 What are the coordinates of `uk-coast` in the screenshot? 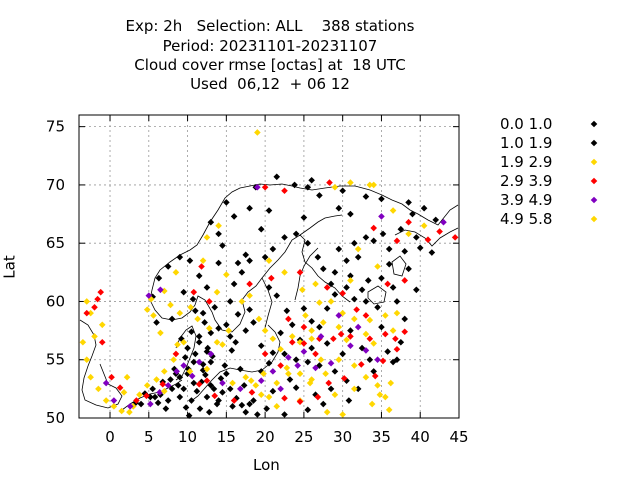 It's located at (101, 364).